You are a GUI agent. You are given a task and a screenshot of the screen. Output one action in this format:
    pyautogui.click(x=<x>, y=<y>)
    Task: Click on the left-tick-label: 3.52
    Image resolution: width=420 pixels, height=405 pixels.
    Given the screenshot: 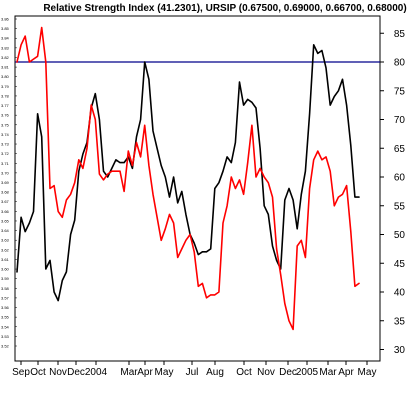 What is the action you would take?
    pyautogui.click(x=5, y=346)
    